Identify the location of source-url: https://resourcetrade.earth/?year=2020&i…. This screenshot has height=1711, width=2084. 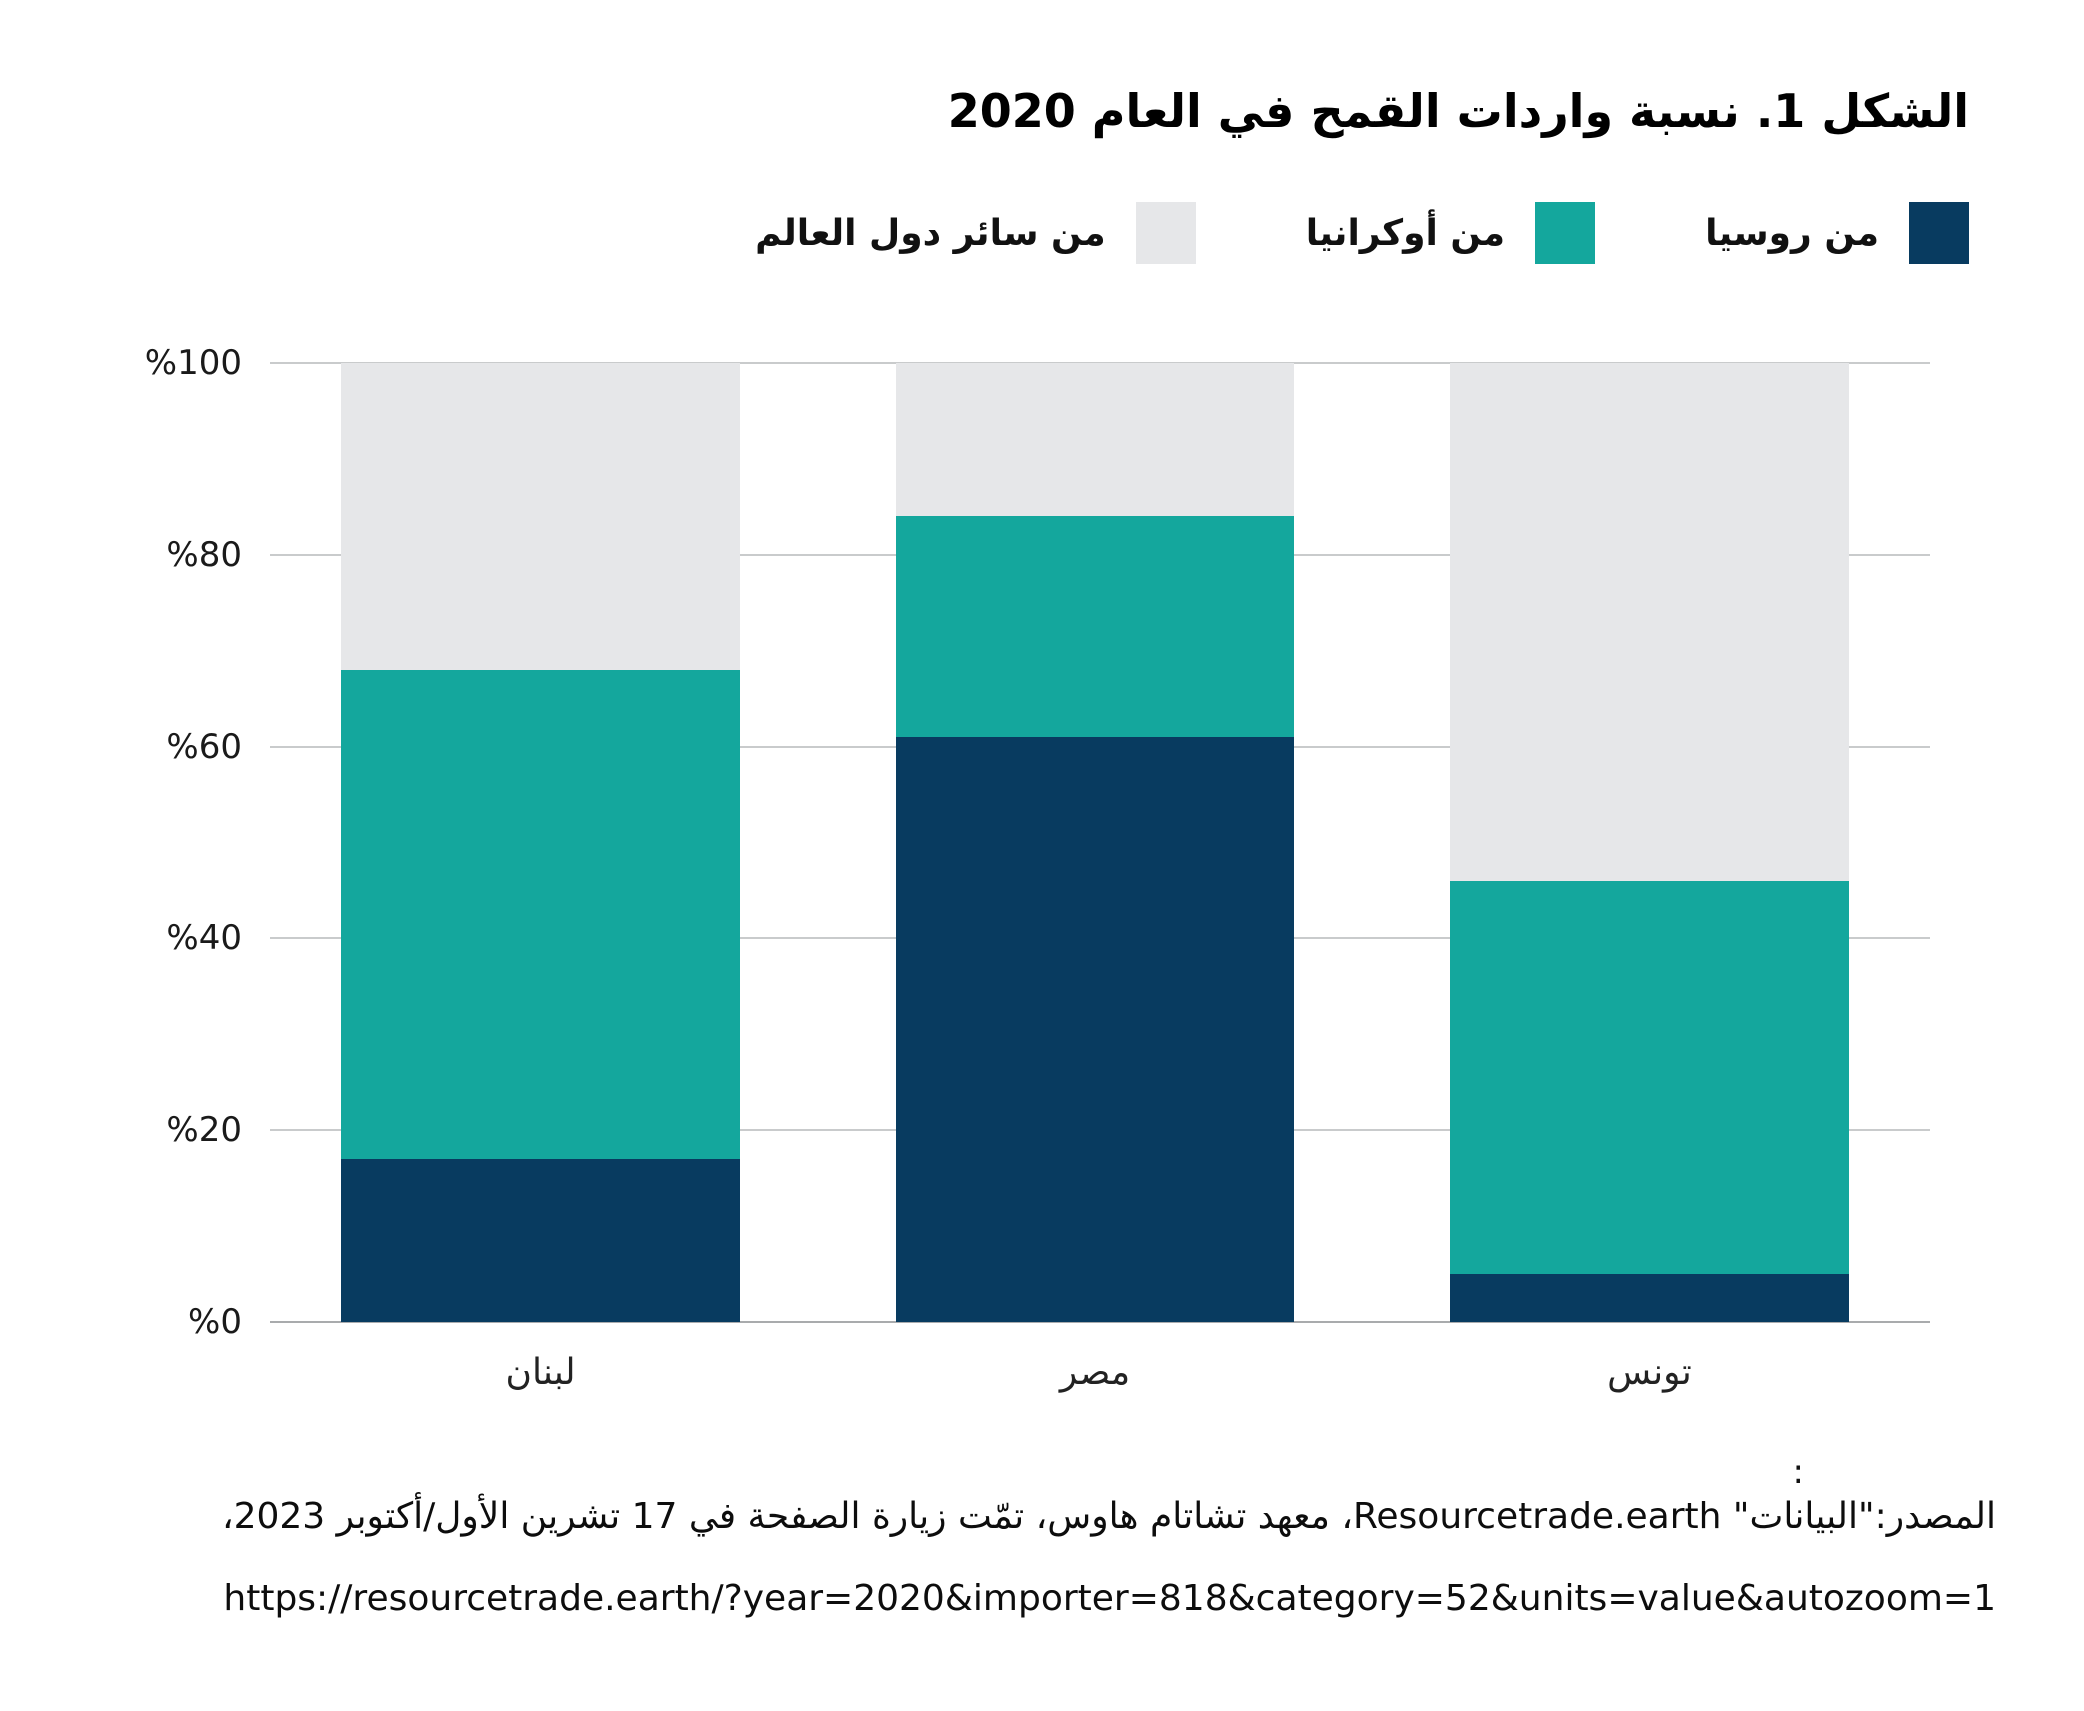
(1109, 1598).